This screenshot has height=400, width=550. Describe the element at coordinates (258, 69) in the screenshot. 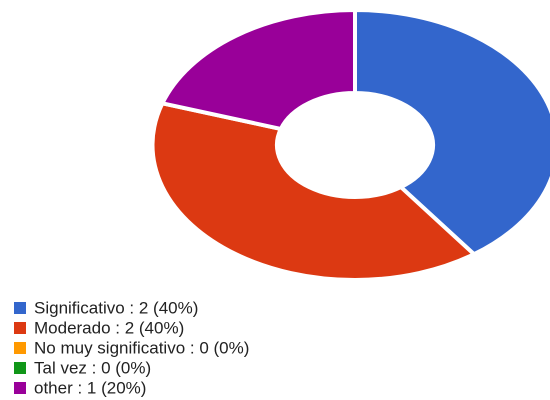

I see `donut-slice` at that location.